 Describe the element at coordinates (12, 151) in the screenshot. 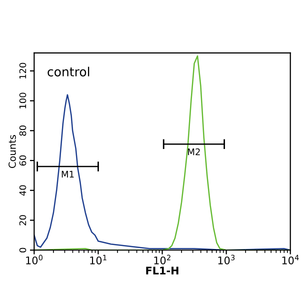

I see `y-axis-title: Counts` at that location.